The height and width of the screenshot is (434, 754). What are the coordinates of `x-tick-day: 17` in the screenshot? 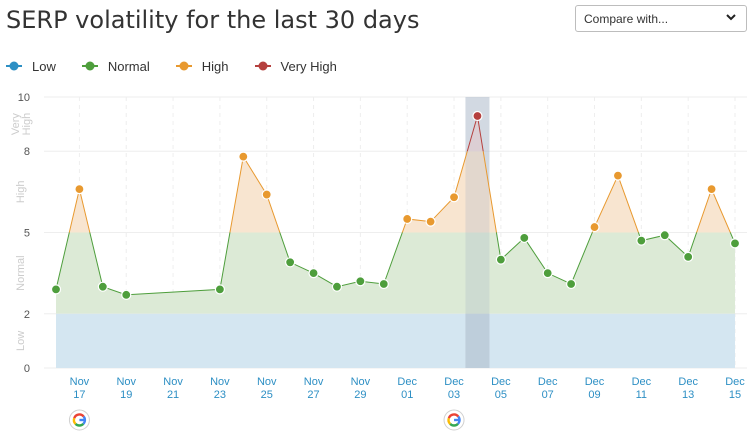 It's located at (79, 395).